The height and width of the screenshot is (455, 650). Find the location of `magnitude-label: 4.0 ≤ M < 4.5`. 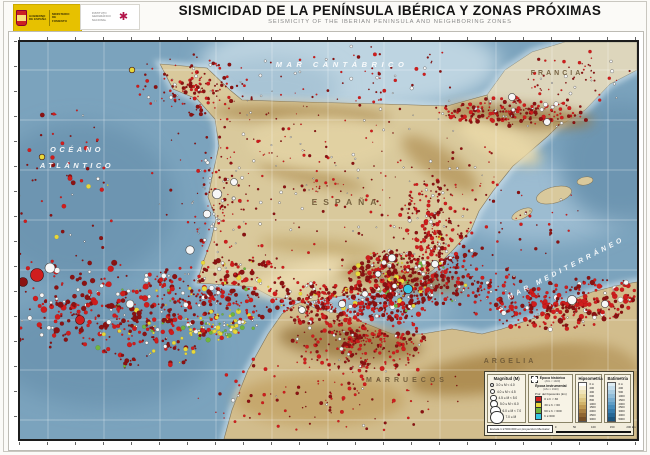

magnitude-label: 4.0 ≤ M < 4.5 is located at coordinates (506, 391).